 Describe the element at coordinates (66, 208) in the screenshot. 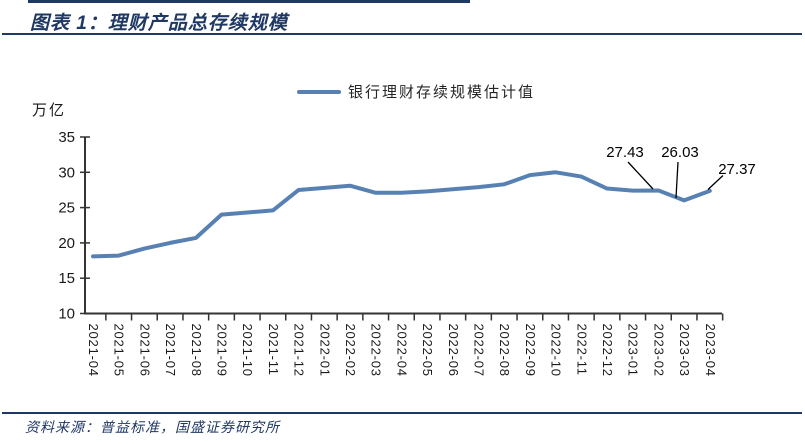

I see `y-tick-label: 25` at that location.